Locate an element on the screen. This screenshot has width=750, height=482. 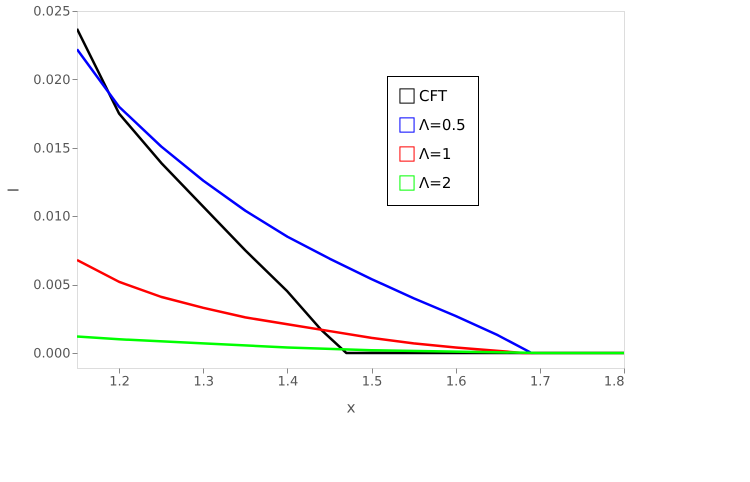
x-tick-label: 1.8 is located at coordinates (614, 382).